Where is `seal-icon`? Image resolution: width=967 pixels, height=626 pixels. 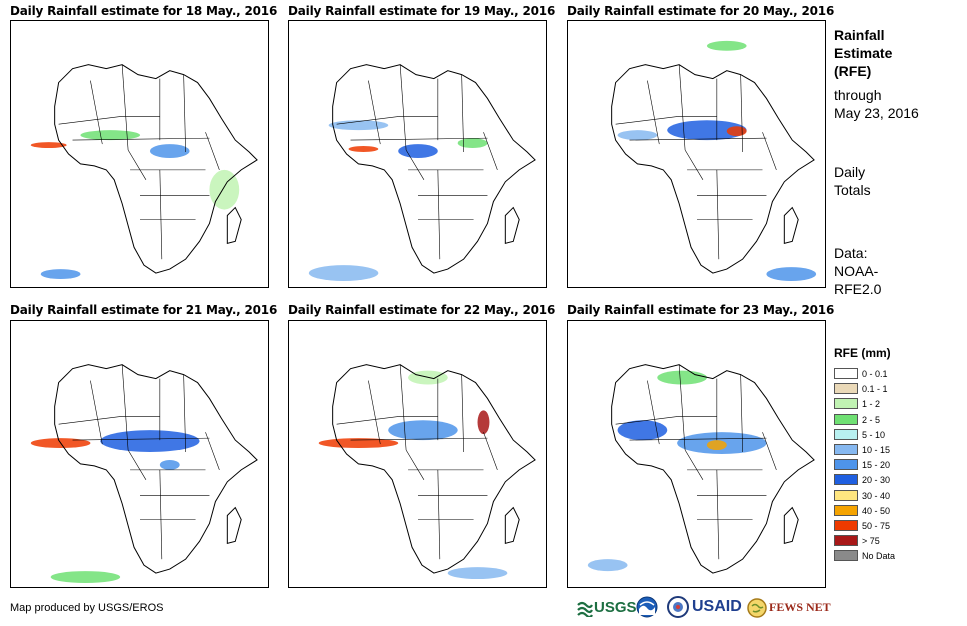 seal-icon is located at coordinates (678, 607).